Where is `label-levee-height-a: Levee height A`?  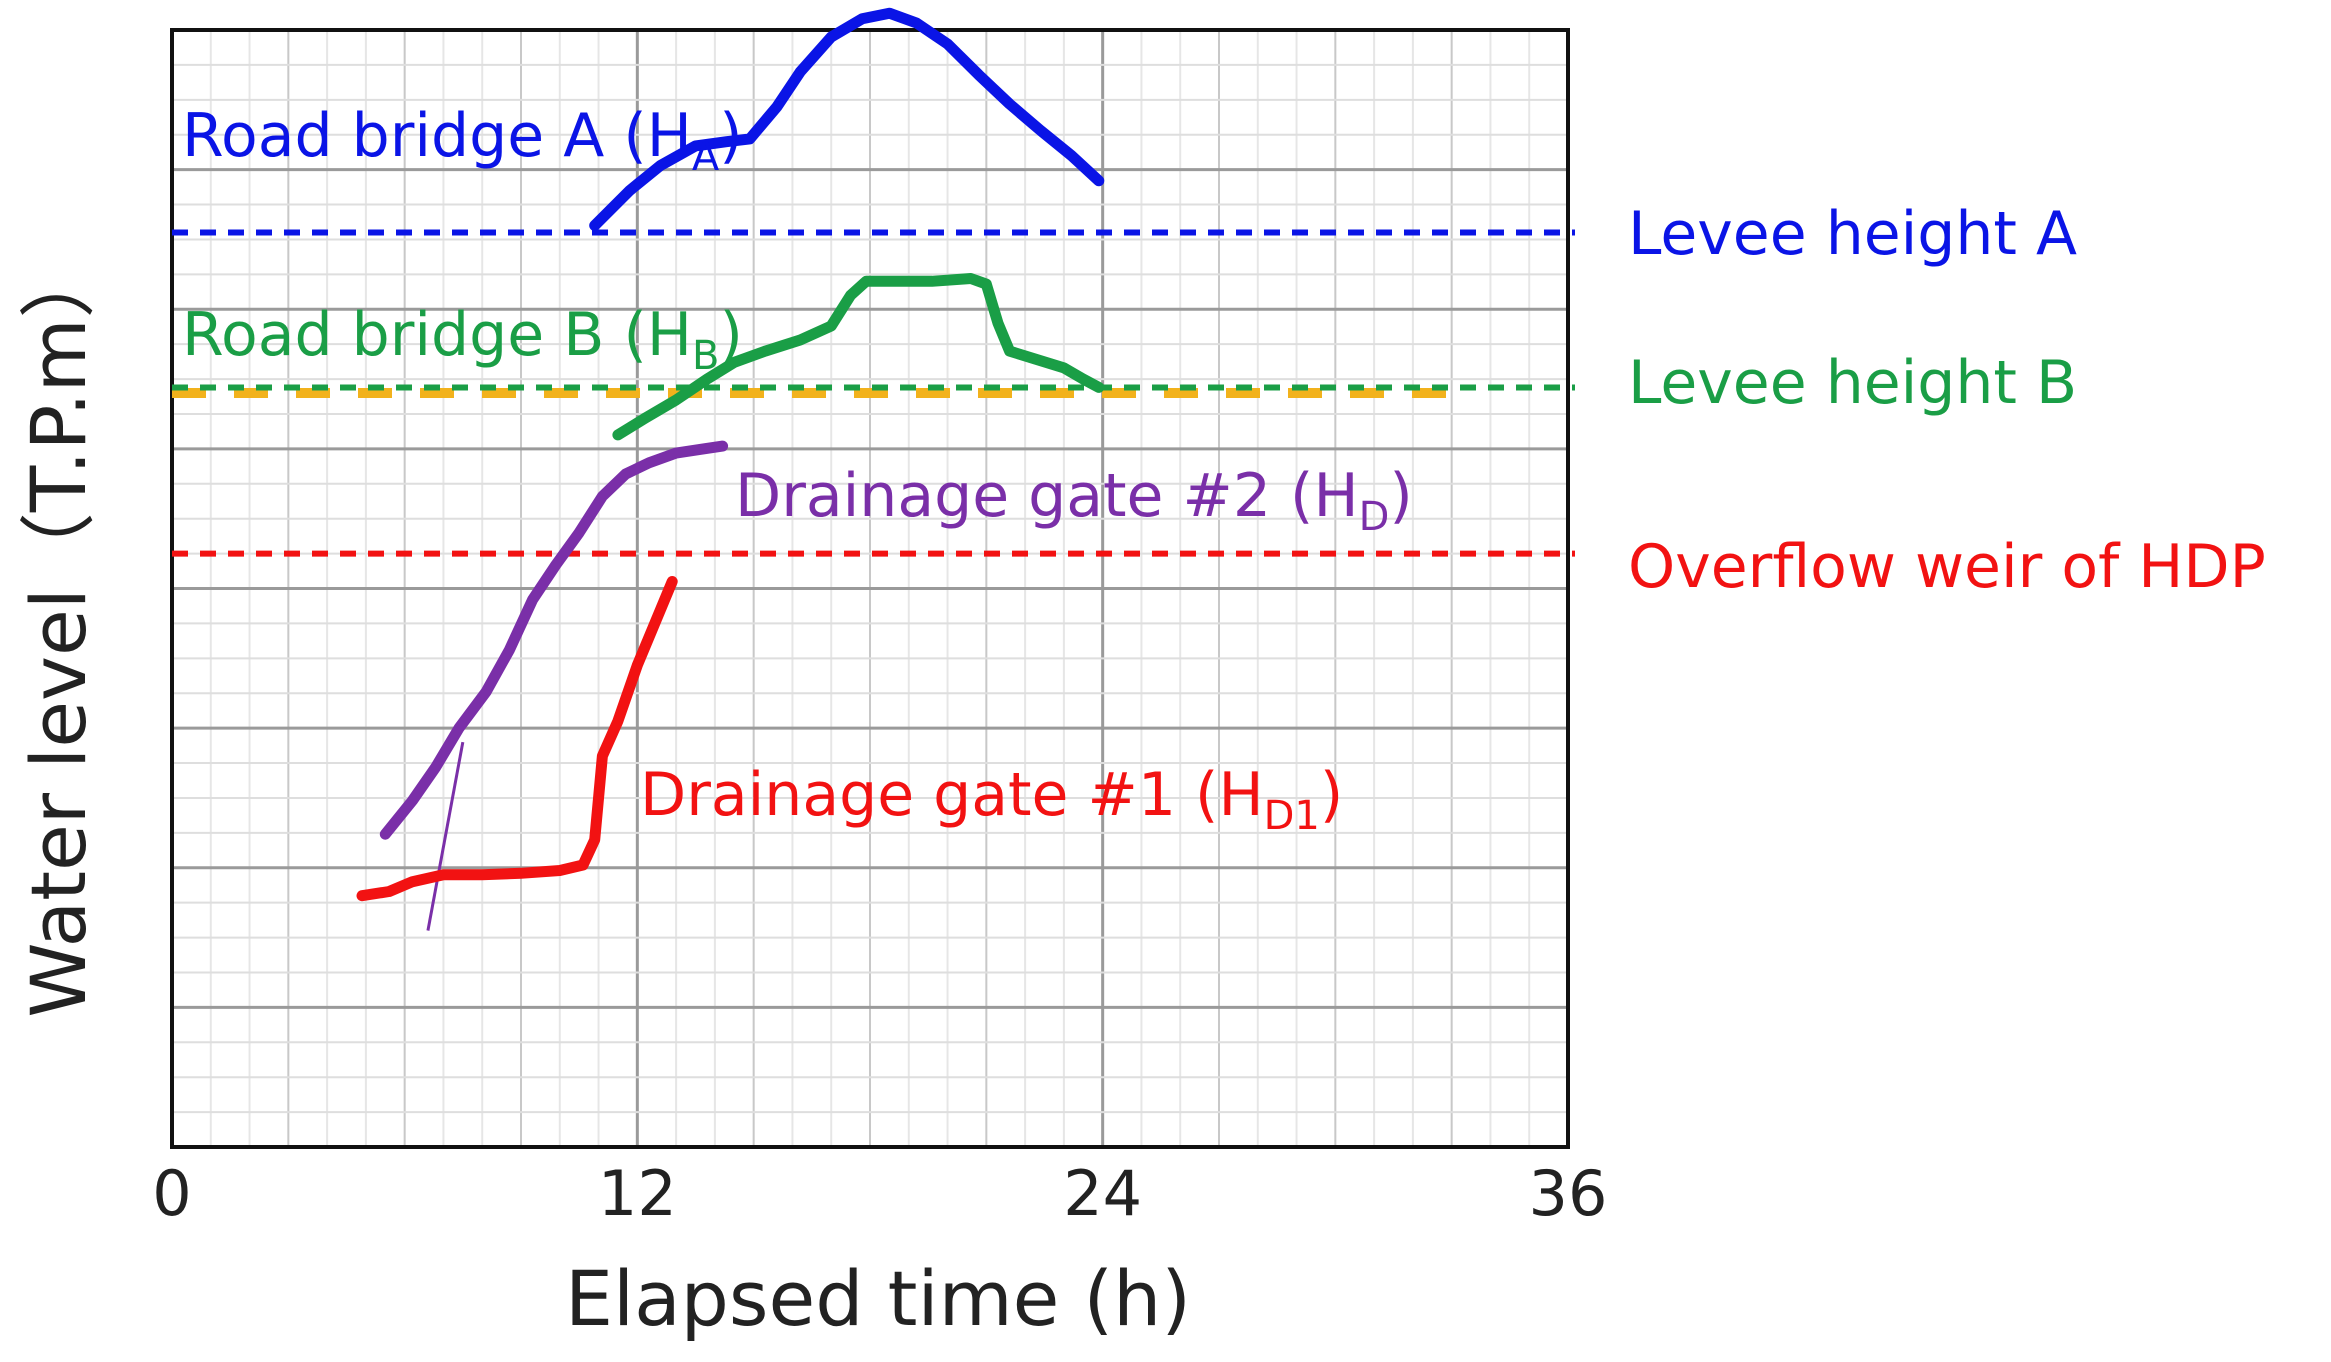 label-levee-height-a: Levee height A is located at coordinates (1852, 234).